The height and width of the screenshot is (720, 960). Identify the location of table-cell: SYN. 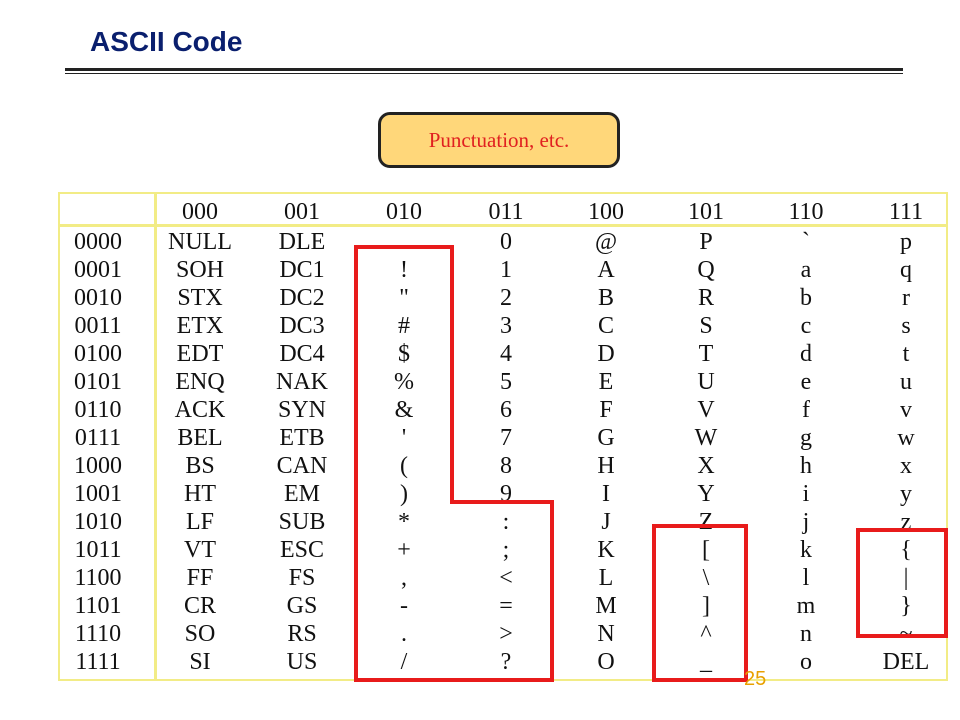
(301, 410).